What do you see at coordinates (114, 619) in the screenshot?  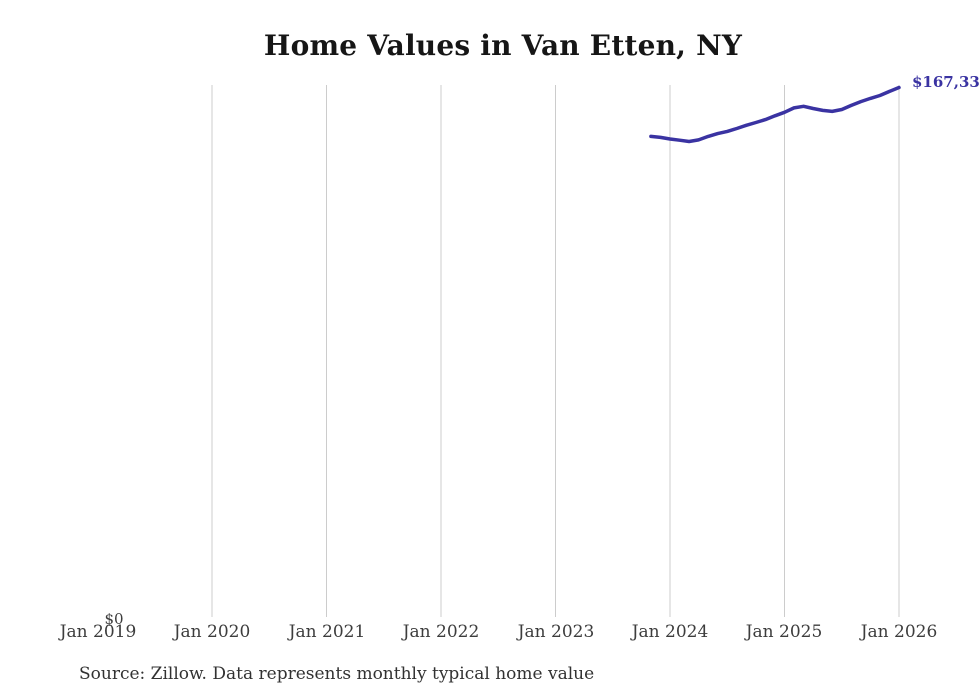 I see `y-axis-zero-label: $0` at bounding box center [114, 619].